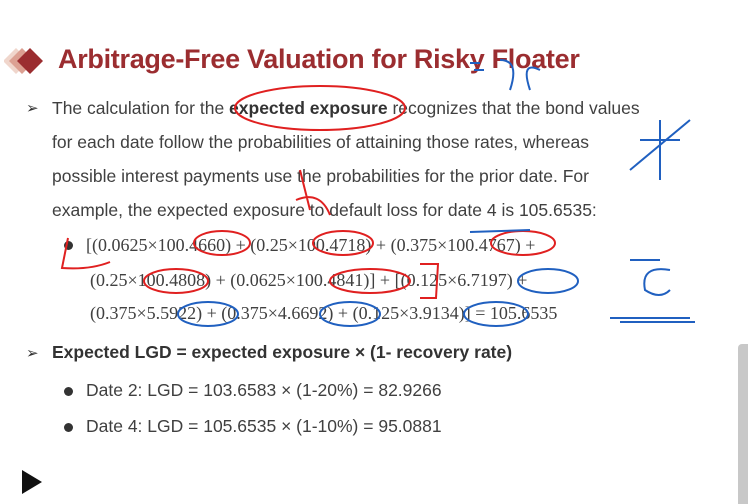  I want to click on text: The calculation for the, so click(141, 108).